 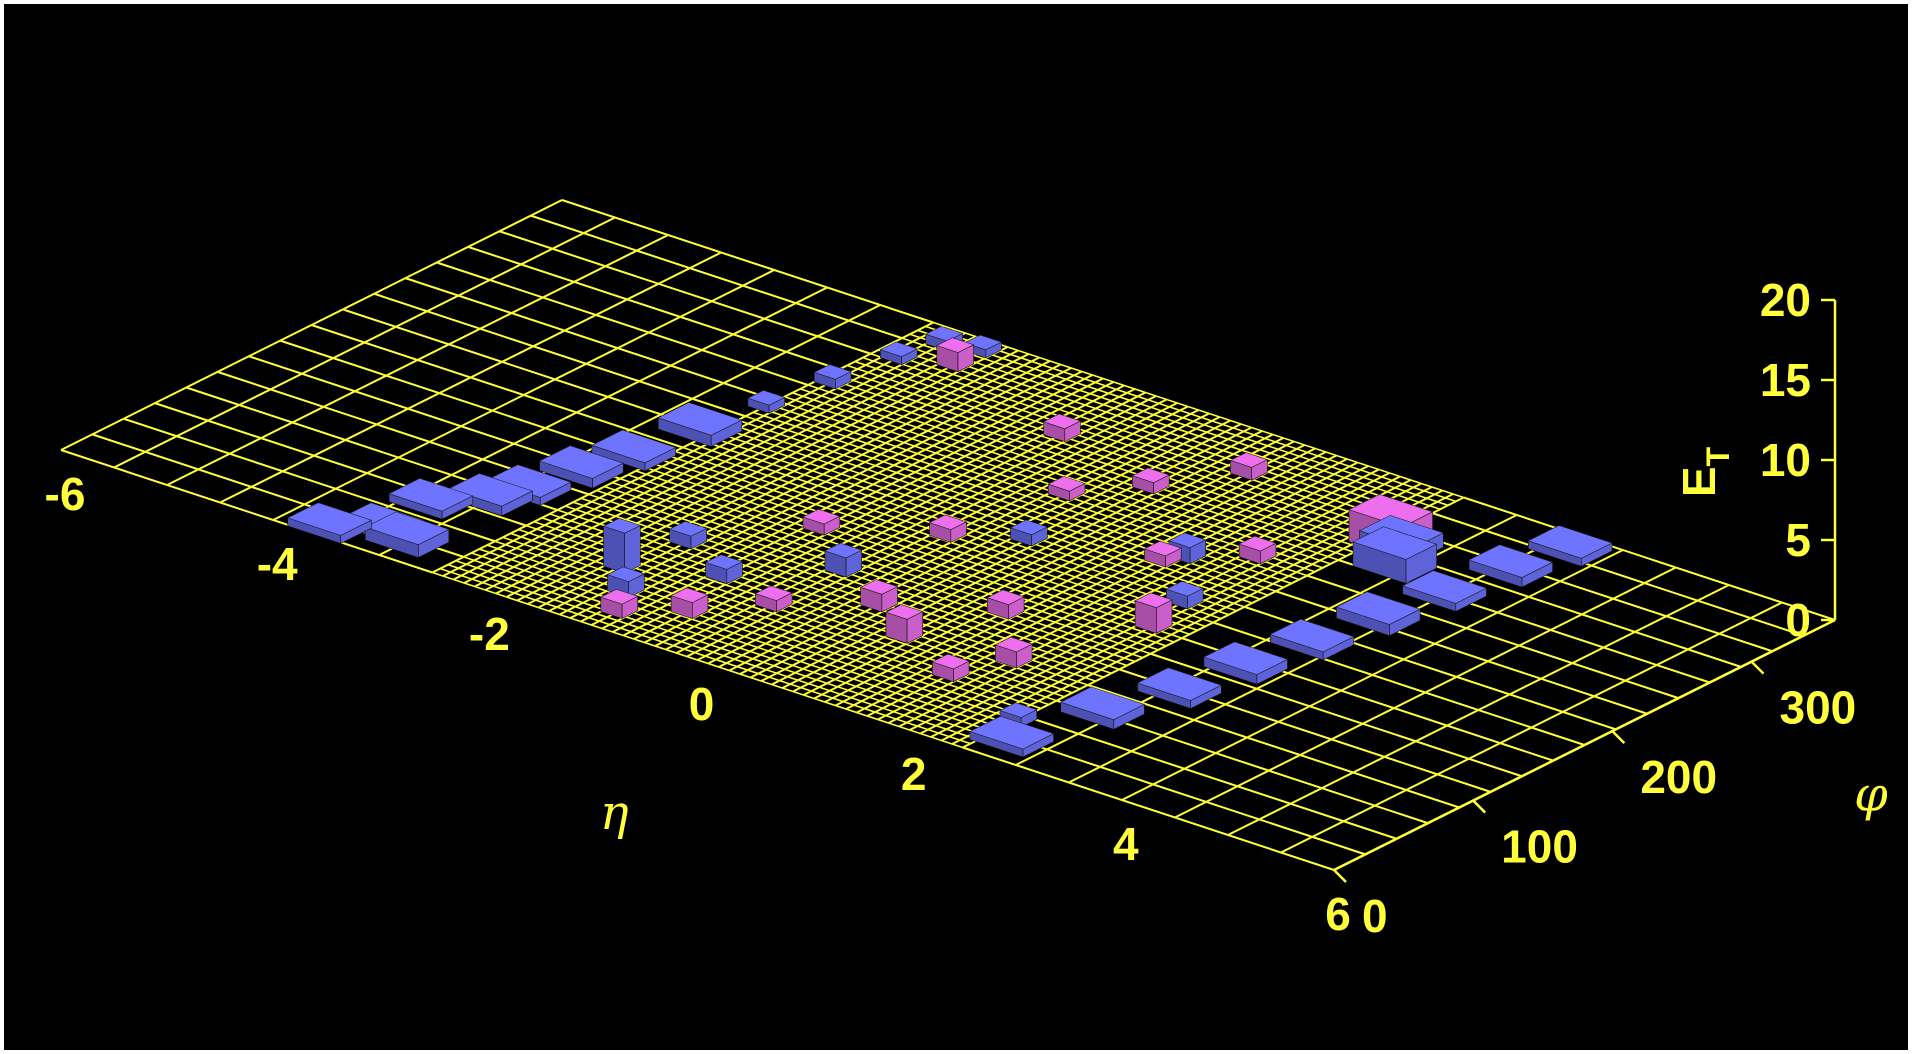 What do you see at coordinates (1704, 471) in the screenshot?
I see `z-axis-title: ET` at bounding box center [1704, 471].